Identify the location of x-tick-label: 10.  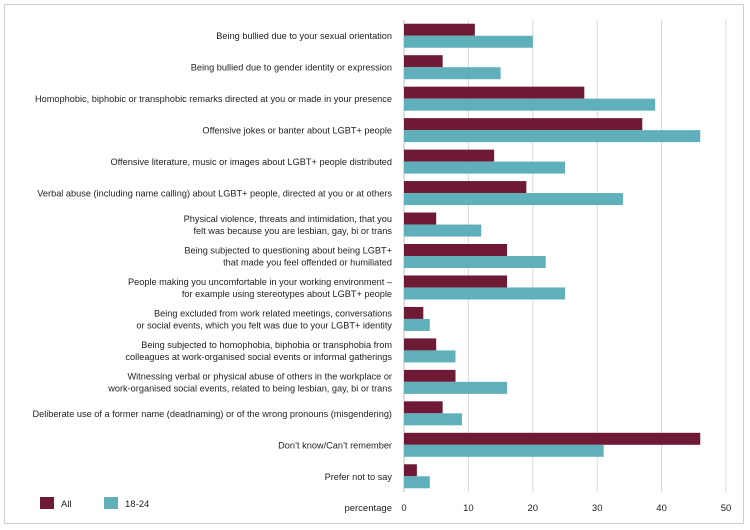
(468, 508).